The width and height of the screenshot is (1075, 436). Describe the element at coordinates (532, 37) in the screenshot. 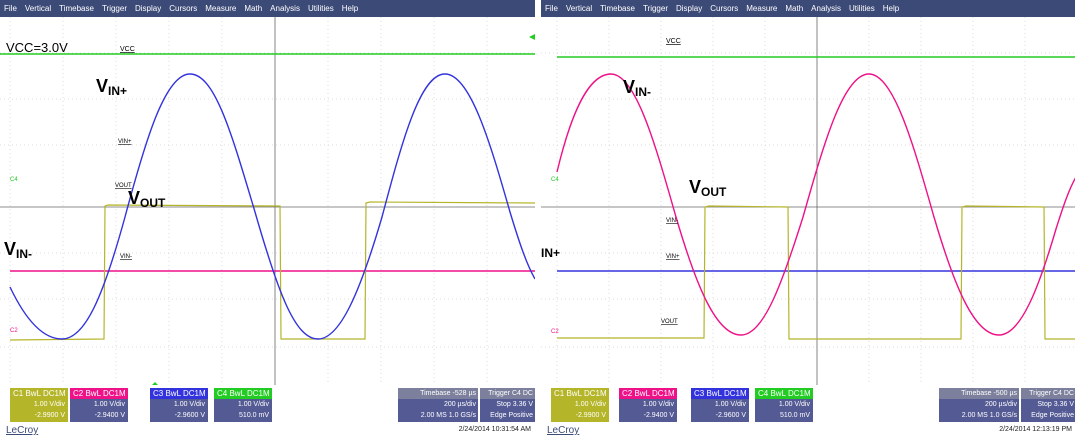

I see `trigger-level-marker` at that location.